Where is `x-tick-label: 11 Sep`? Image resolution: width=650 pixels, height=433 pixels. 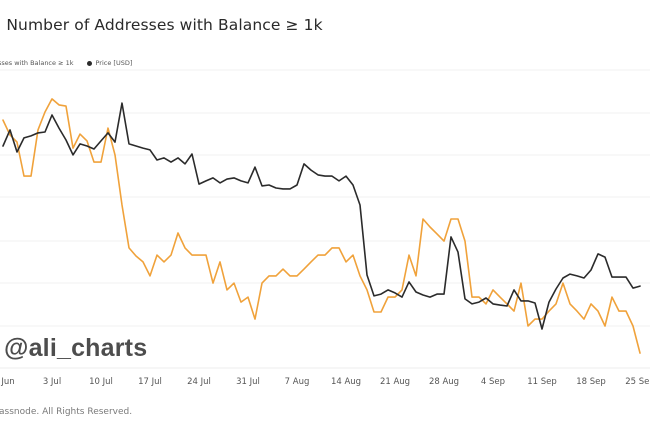 x-tick-label: 11 Sep is located at coordinates (542, 382).